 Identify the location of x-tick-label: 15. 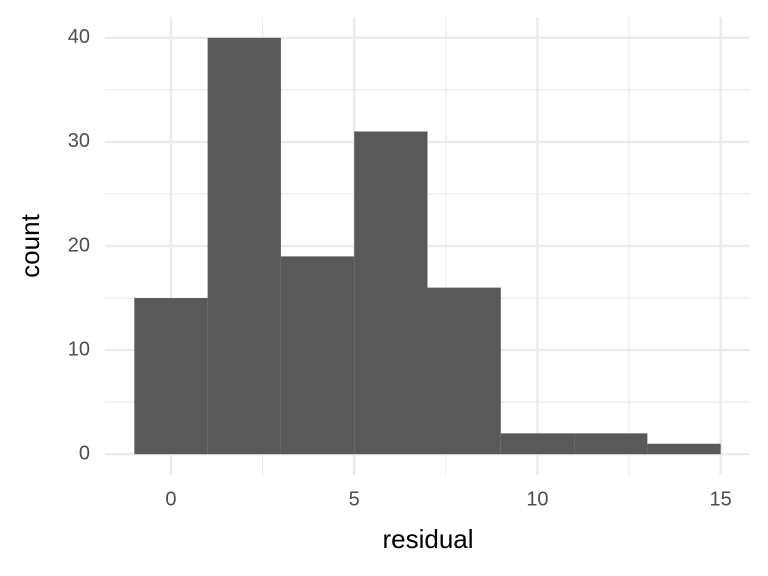
(721, 499).